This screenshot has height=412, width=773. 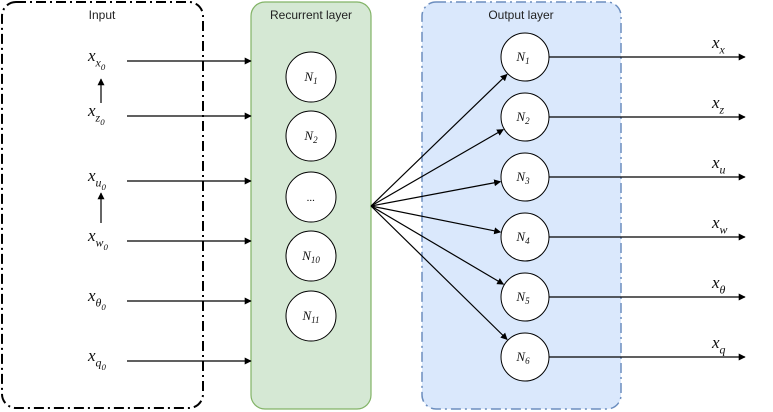 What do you see at coordinates (520, 15) in the screenshot?
I see `output-layer-title: Output layer` at bounding box center [520, 15].